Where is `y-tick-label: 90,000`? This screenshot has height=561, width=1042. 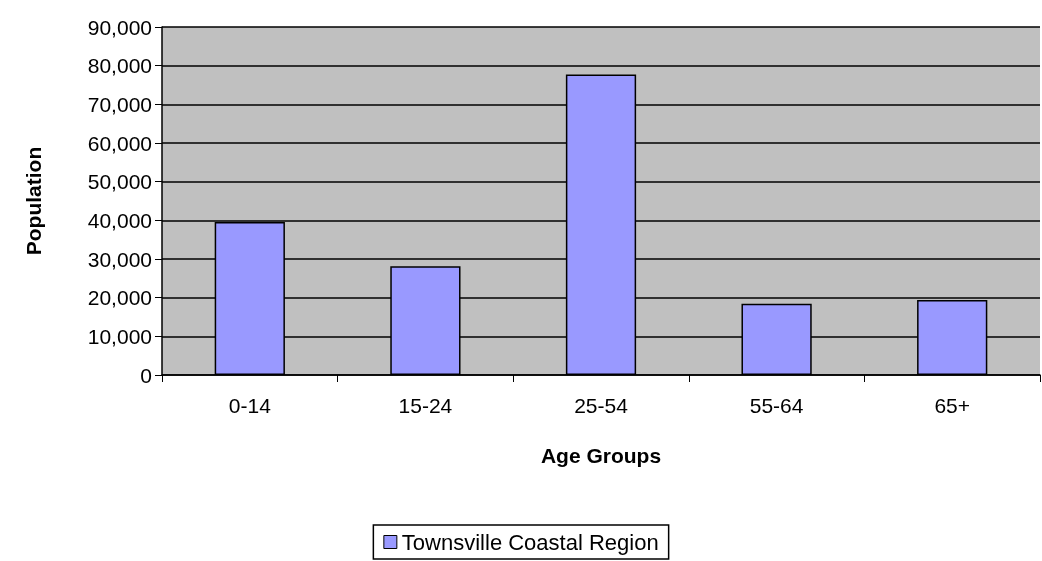 y-tick-label: 90,000 is located at coordinates (119, 27).